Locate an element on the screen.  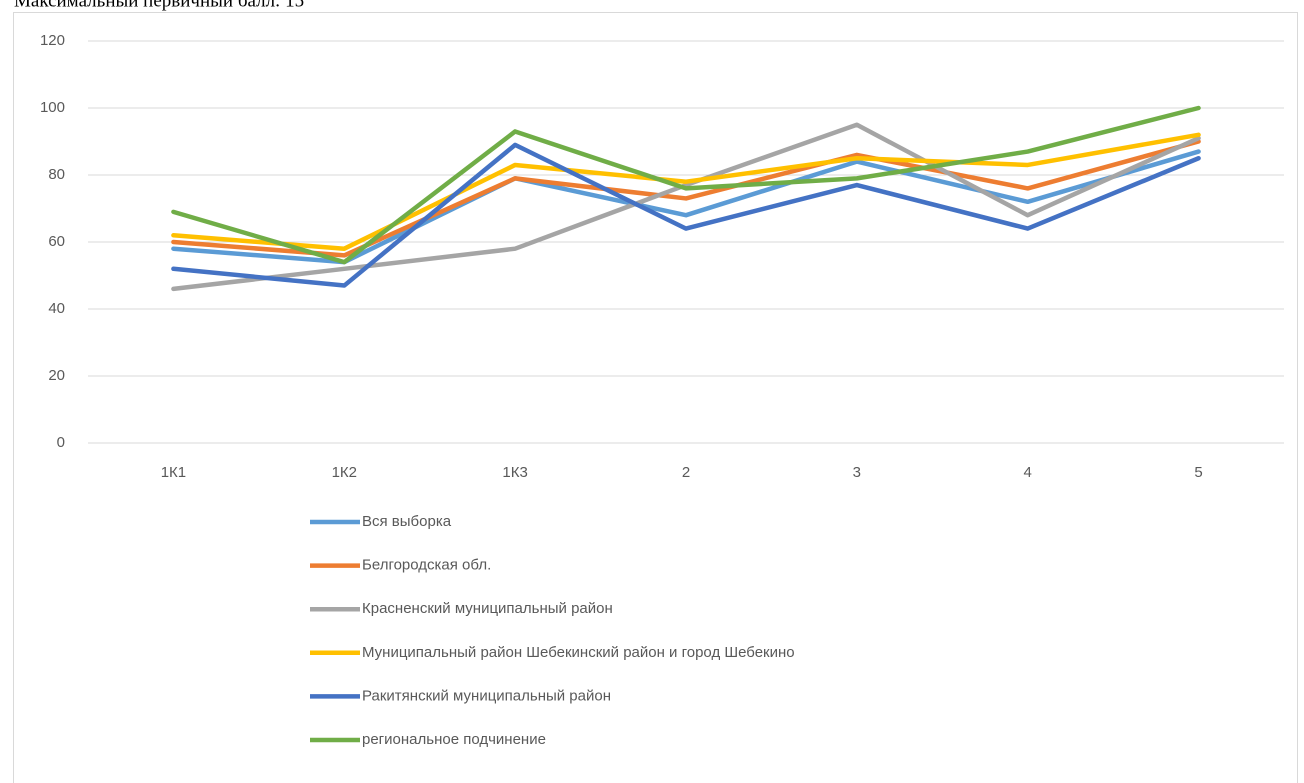
x-tick-label: 1К2 is located at coordinates (344, 472).